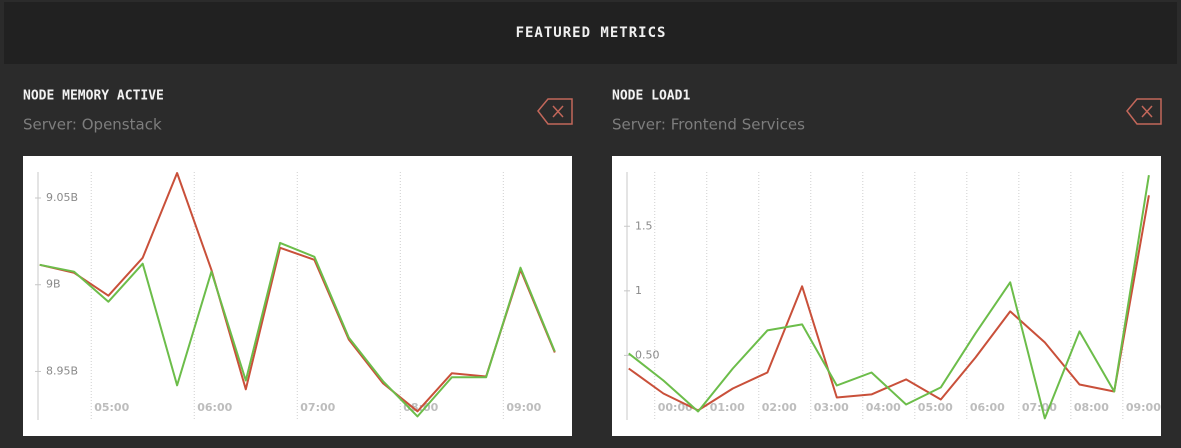  What do you see at coordinates (779, 407) in the screenshot?
I see `x-tick-label: 02:00` at bounding box center [779, 407].